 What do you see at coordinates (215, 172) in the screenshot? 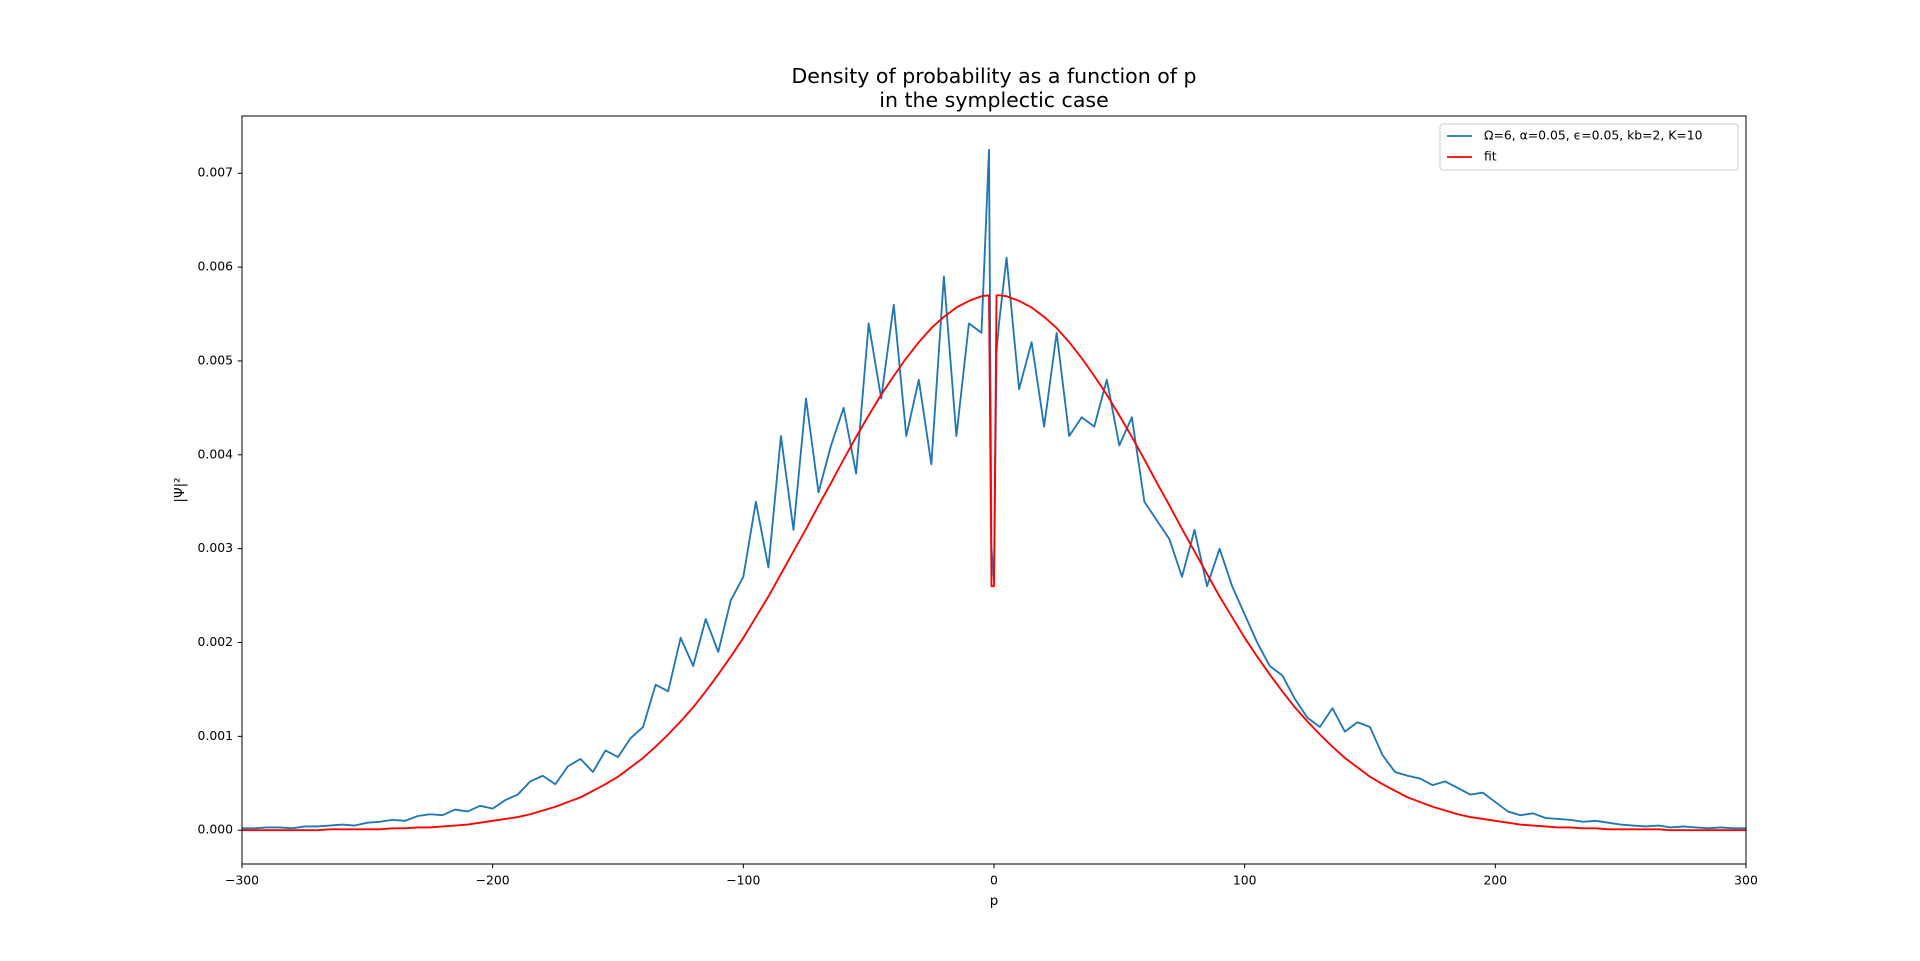
I see `y-tick-label: 0.007` at bounding box center [215, 172].